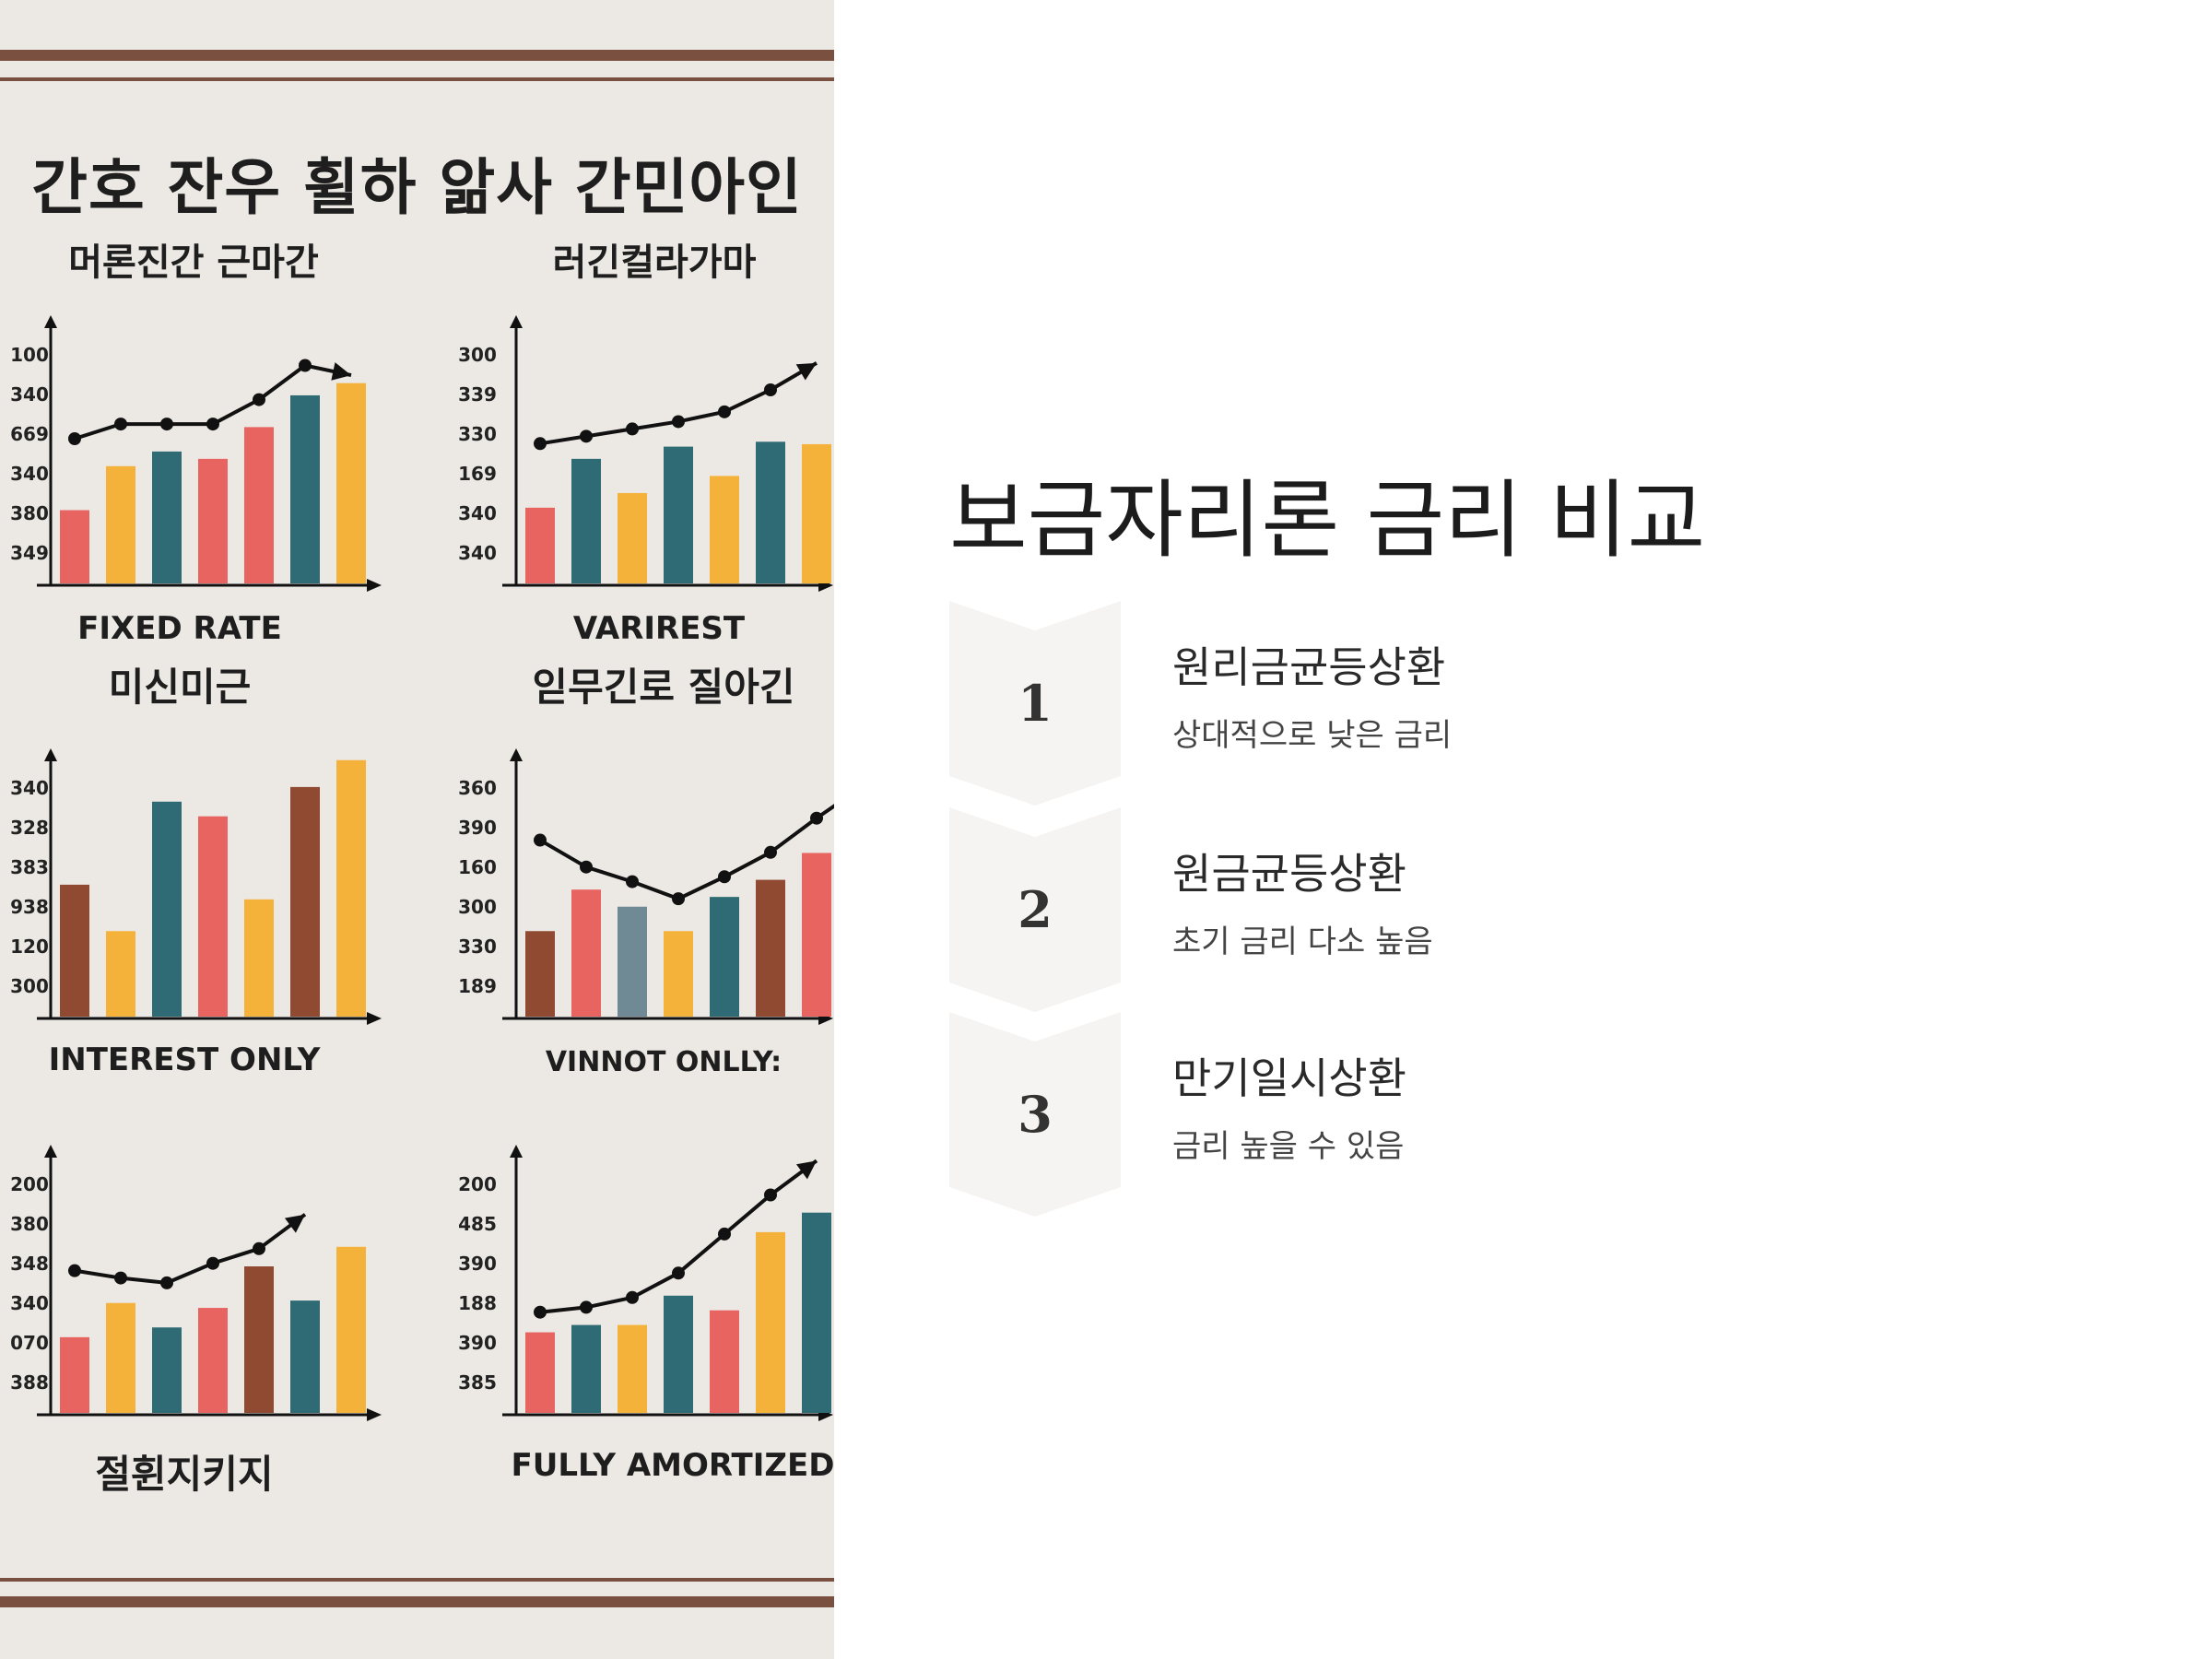  What do you see at coordinates (417, 1580) in the screenshot?
I see `bottom-rule-thin` at bounding box center [417, 1580].